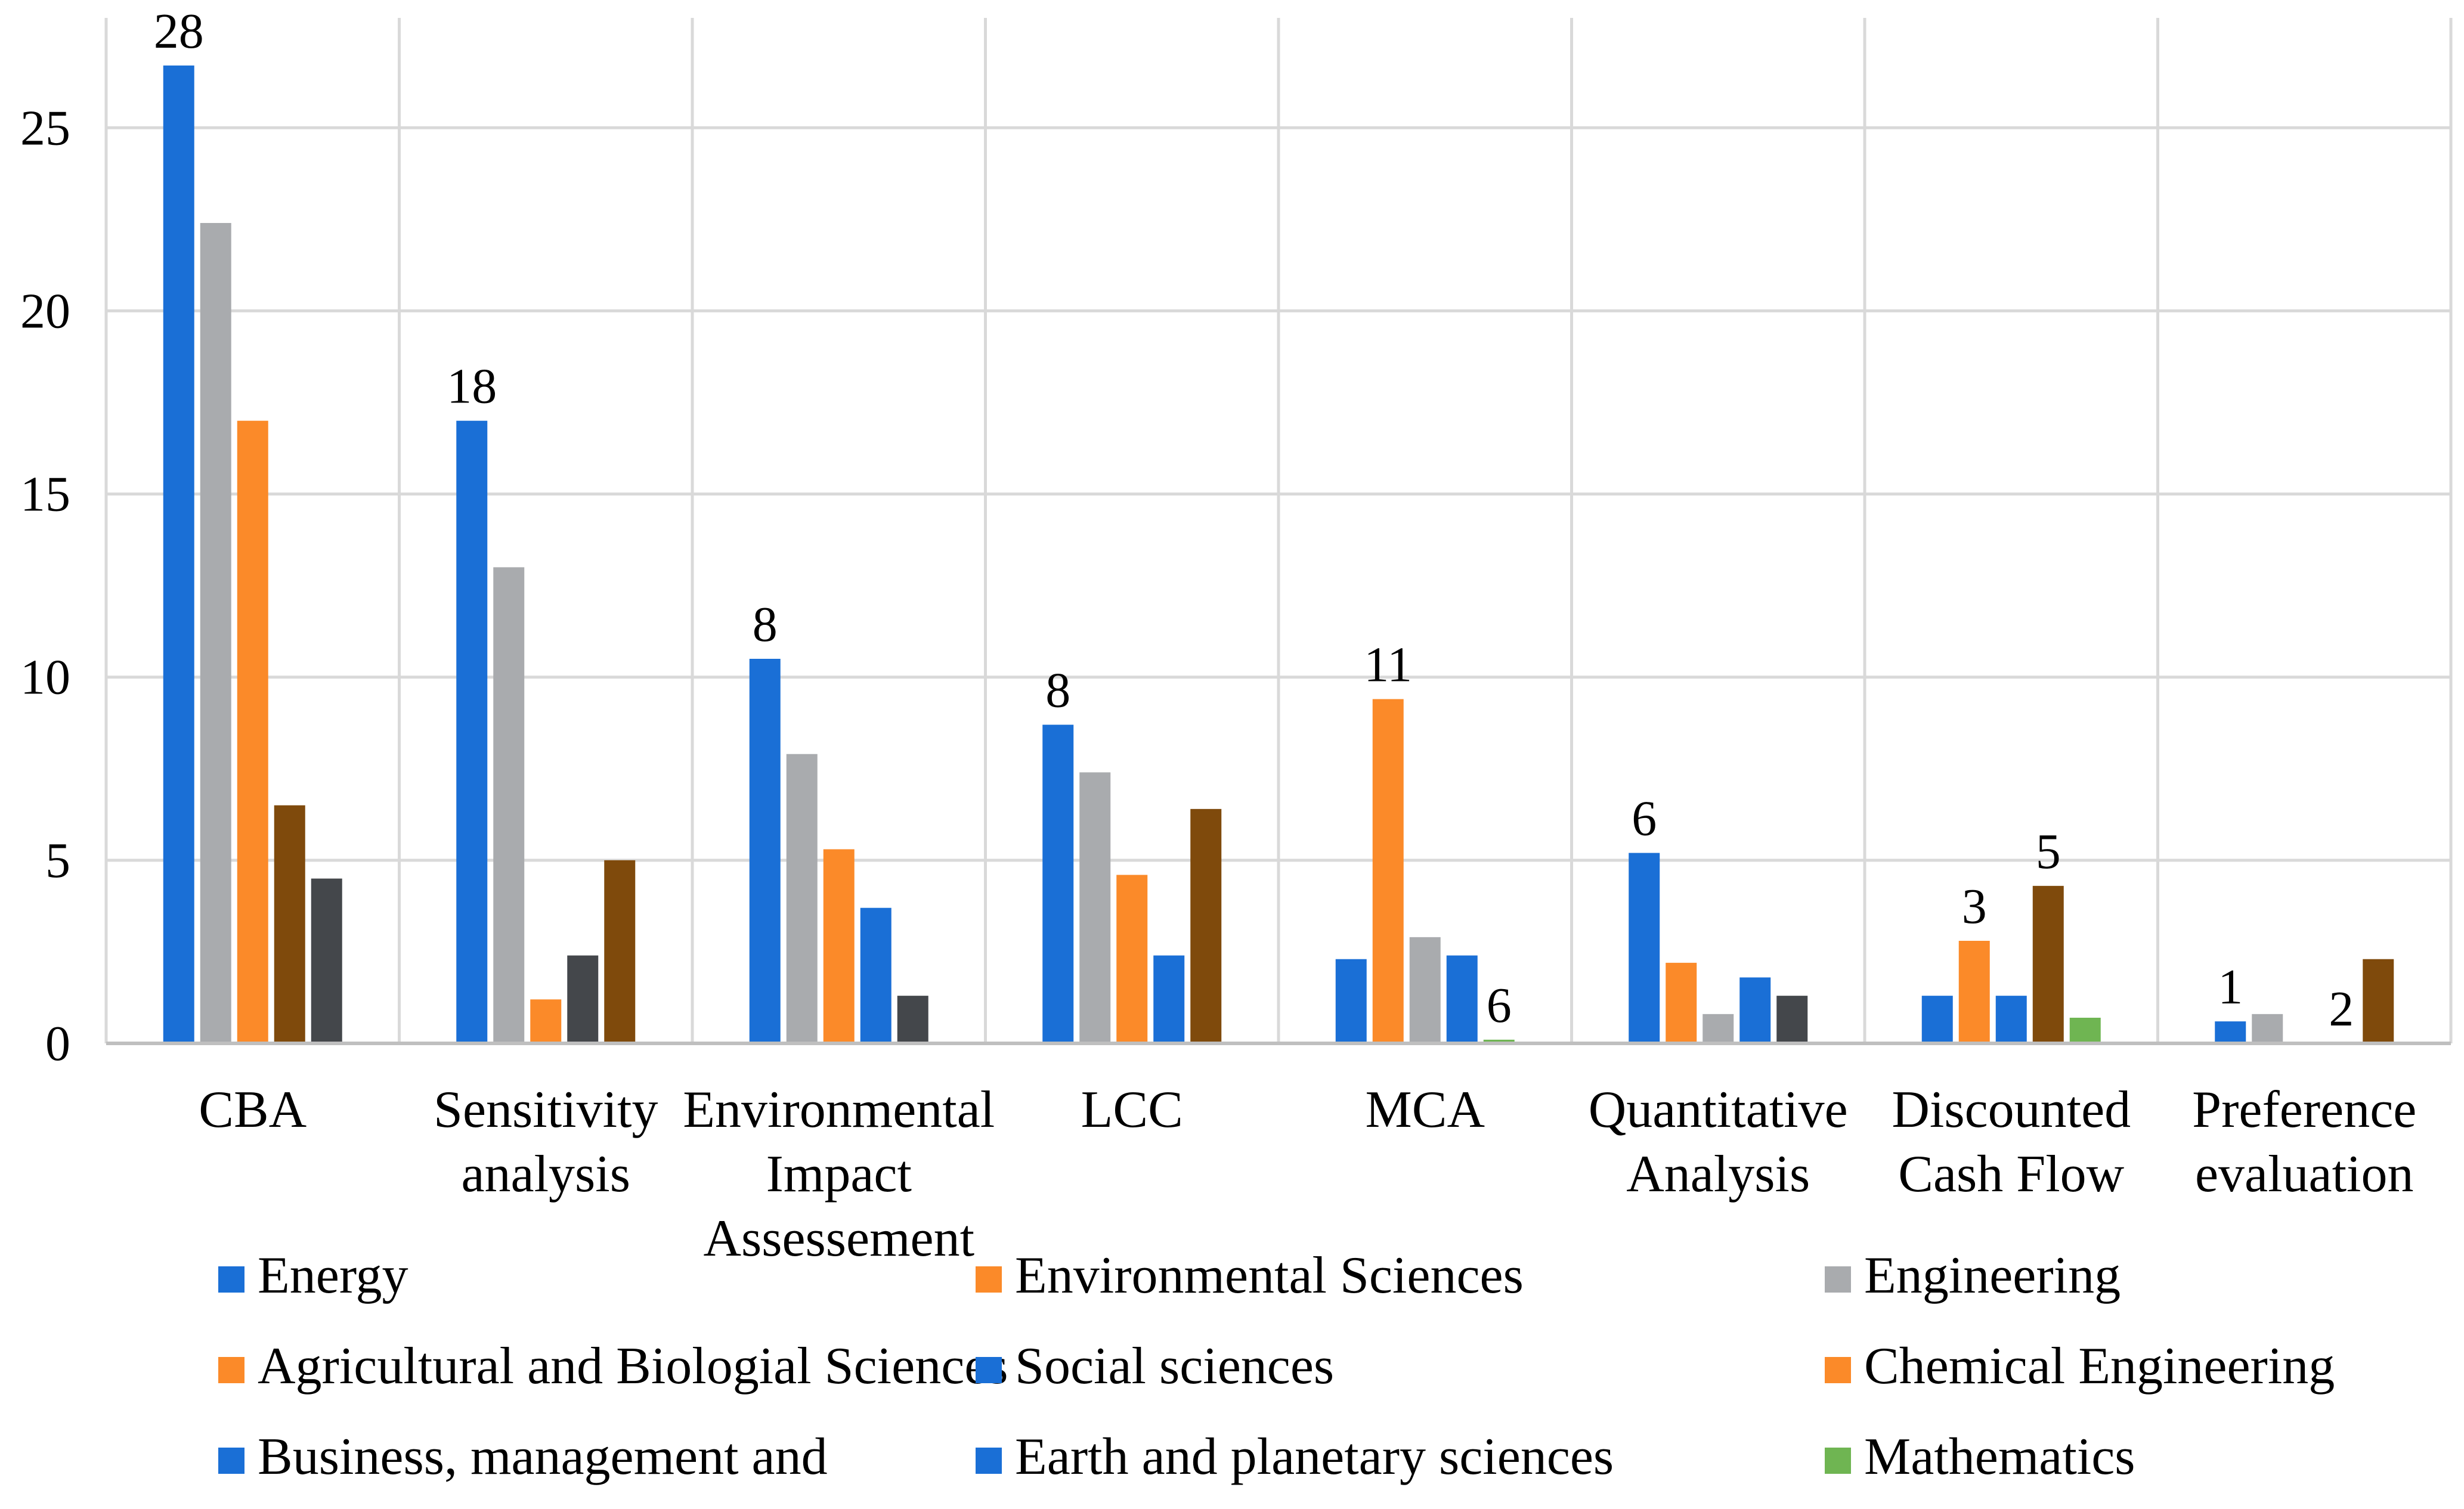  I want to click on x-tick-label: evaluation, so click(2305, 1174).